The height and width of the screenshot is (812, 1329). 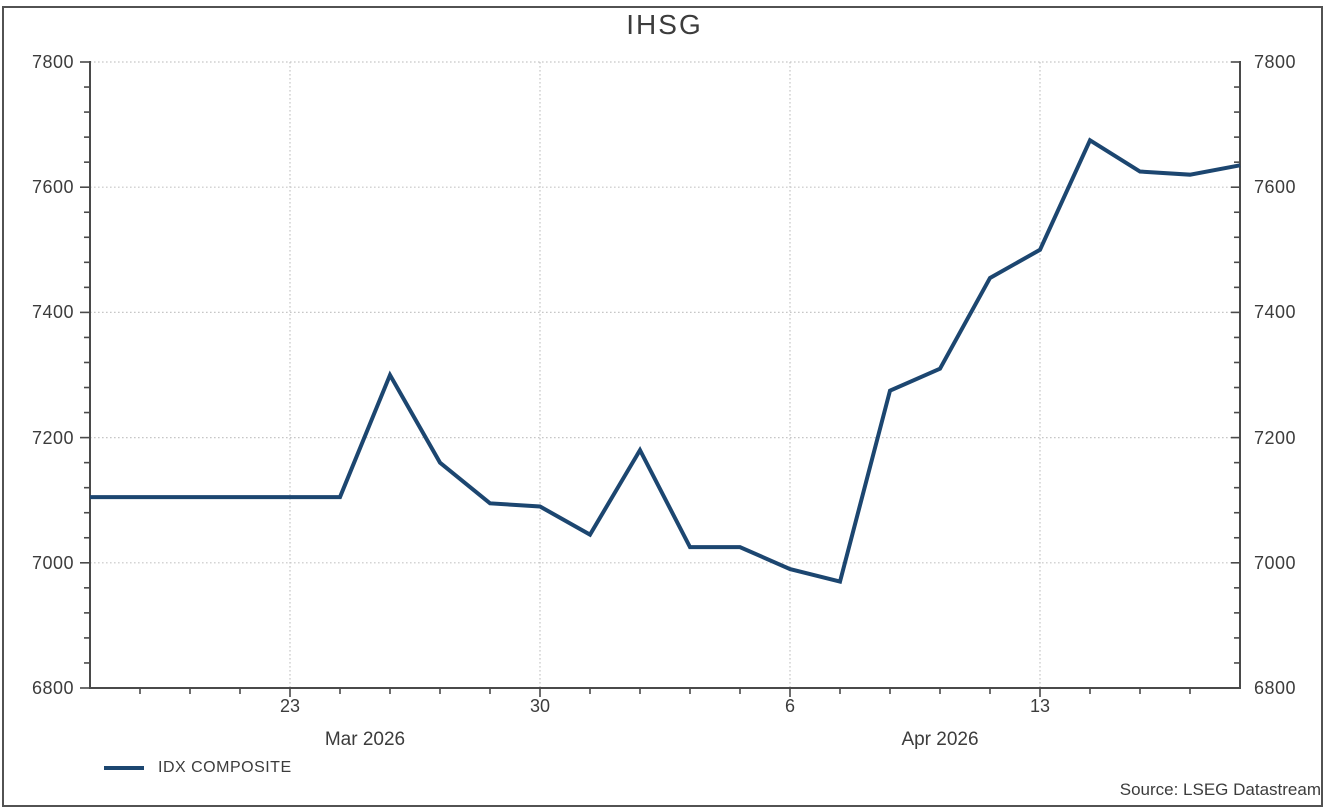 I want to click on legend-line-swatch, so click(x=124, y=768).